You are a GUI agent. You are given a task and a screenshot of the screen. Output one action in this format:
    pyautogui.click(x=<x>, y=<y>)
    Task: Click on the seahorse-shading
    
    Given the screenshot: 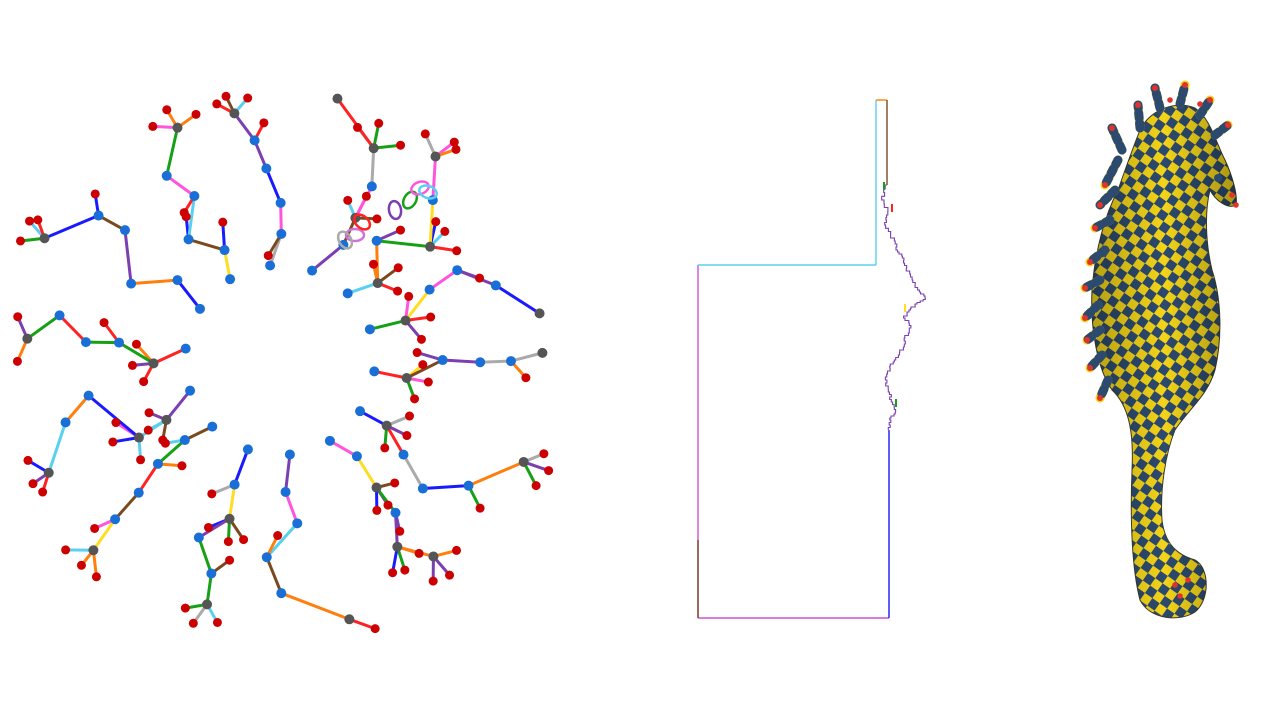 What is the action you would take?
    pyautogui.click(x=1164, y=361)
    